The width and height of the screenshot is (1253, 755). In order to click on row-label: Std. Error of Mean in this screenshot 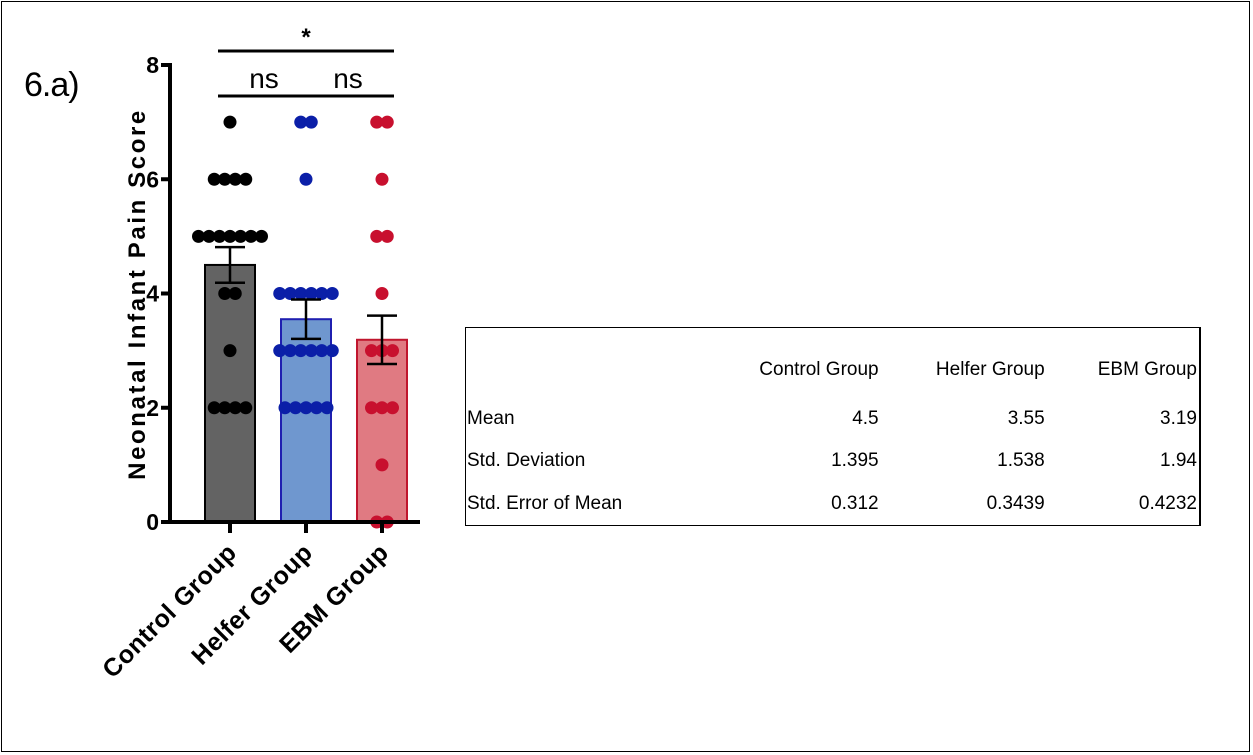, I will do `click(545, 503)`.